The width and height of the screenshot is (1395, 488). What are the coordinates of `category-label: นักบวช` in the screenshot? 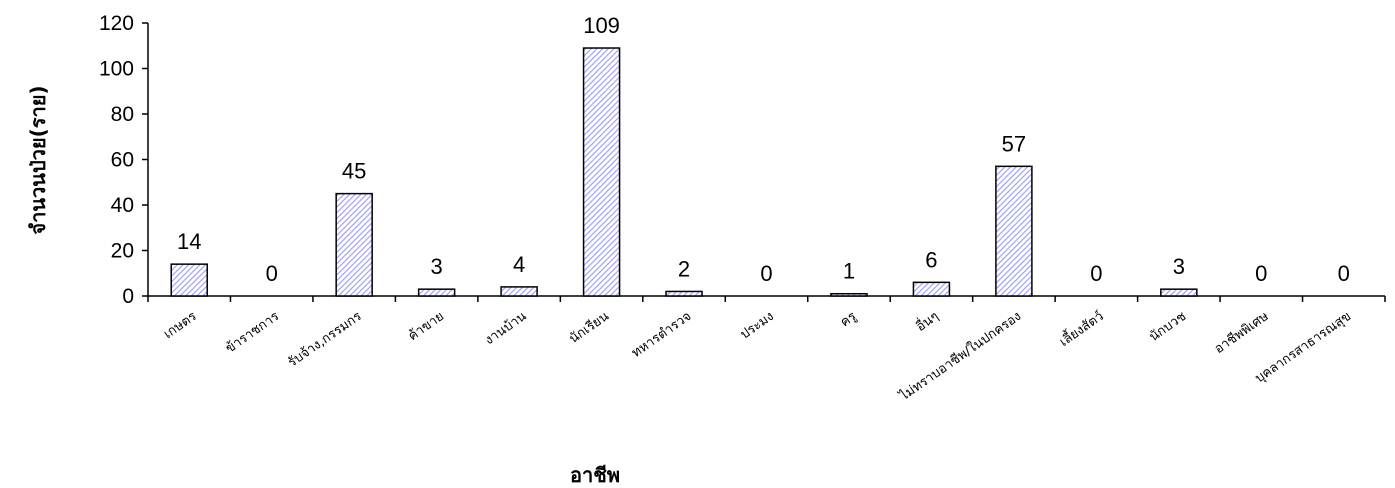 It's located at (1168, 327).